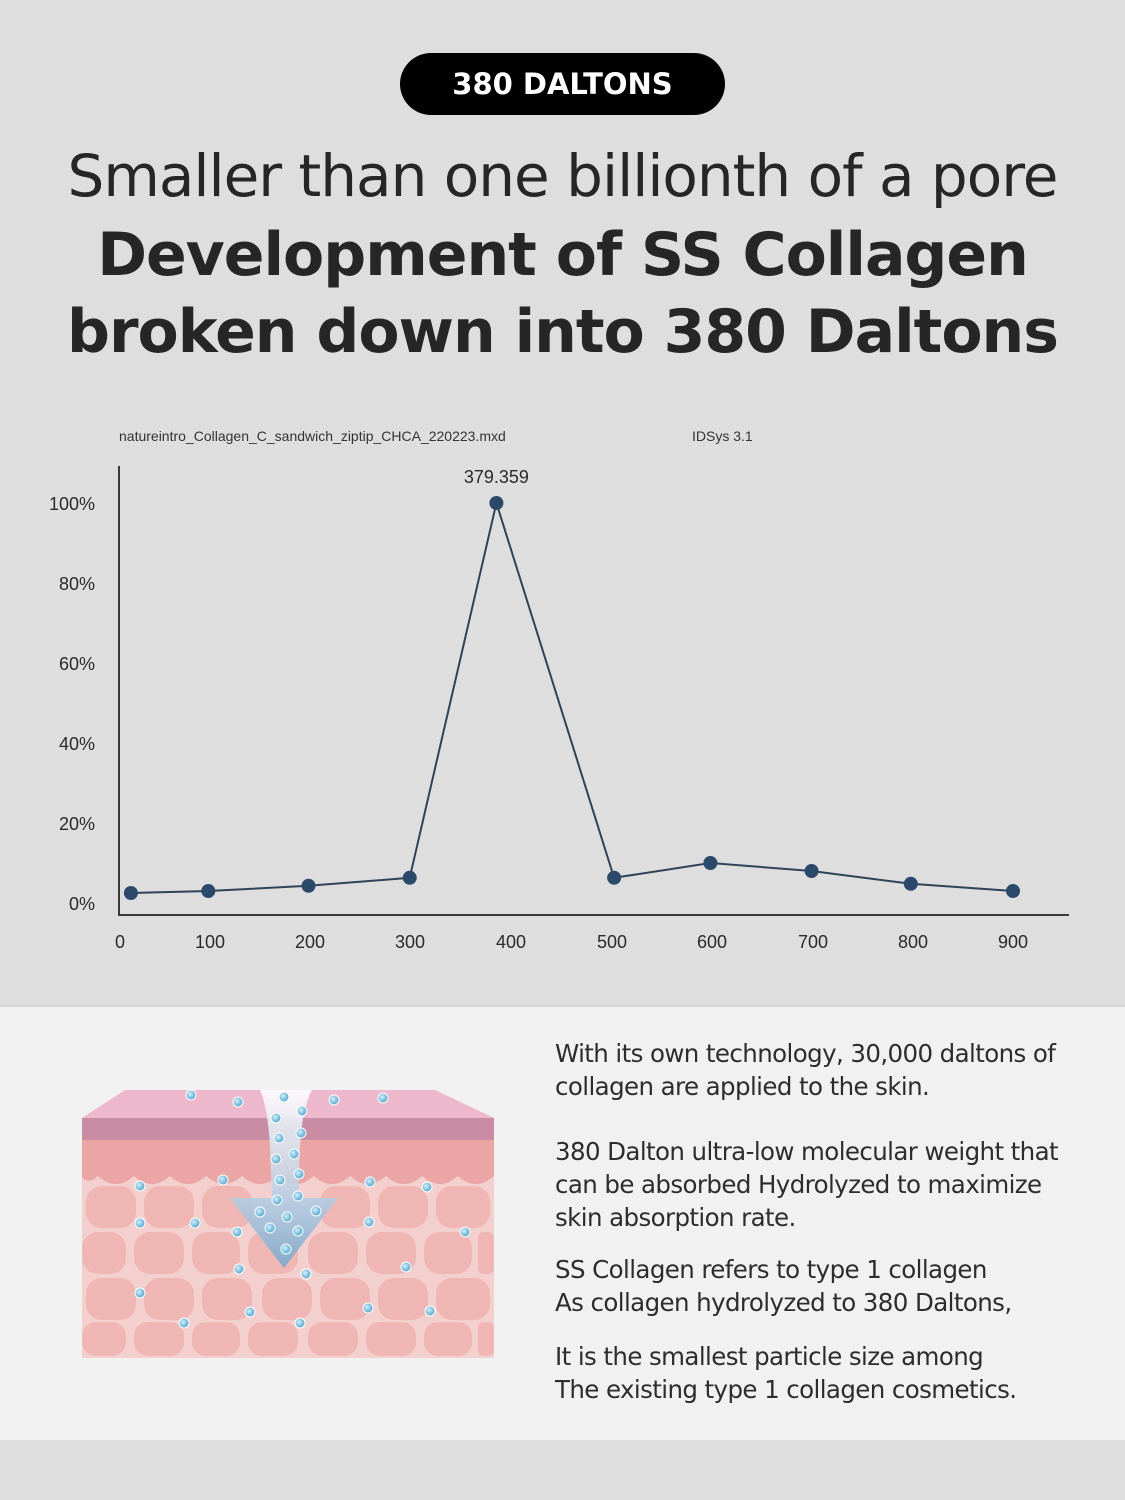 The width and height of the screenshot is (1125, 1500). What do you see at coordinates (288, 1271) in the screenshot?
I see `skin-cells` at bounding box center [288, 1271].